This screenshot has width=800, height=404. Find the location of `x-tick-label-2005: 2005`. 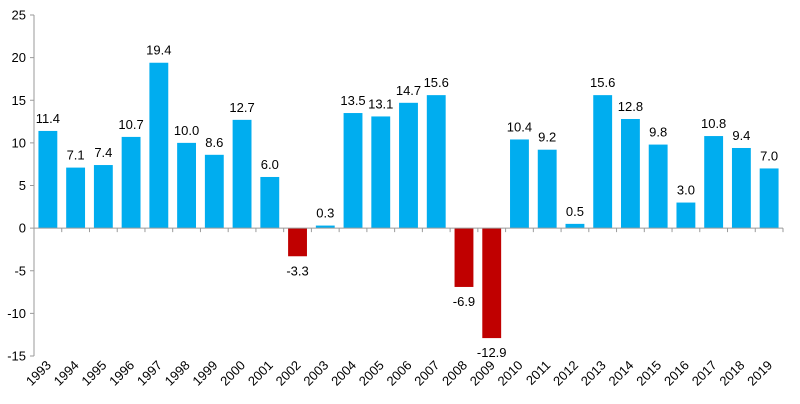

x-tick-label-2005: 2005 is located at coordinates (371, 373).